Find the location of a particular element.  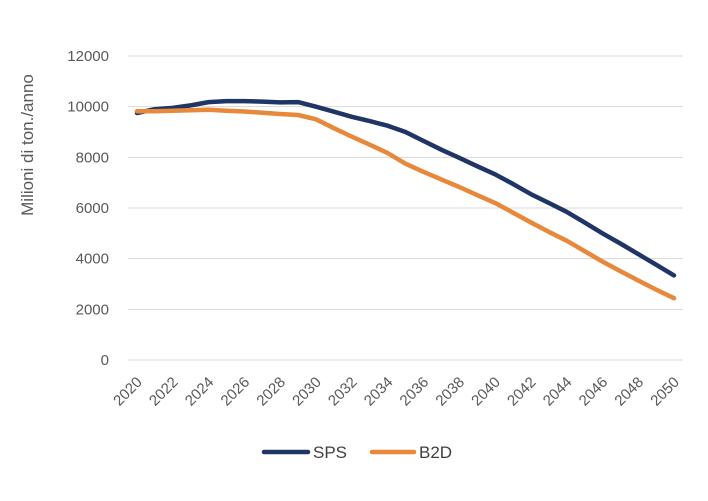

x-tick-label: 2038 is located at coordinates (450, 392).